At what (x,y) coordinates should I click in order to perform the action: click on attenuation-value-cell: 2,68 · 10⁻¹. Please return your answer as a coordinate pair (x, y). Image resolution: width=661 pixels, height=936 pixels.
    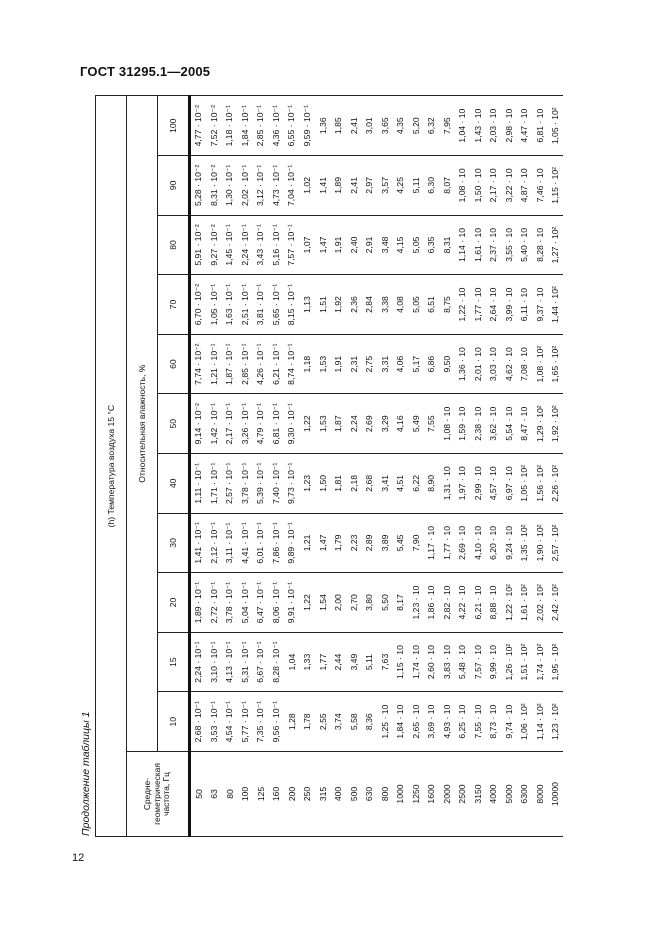
    Looking at the image, I should click on (198, 721).